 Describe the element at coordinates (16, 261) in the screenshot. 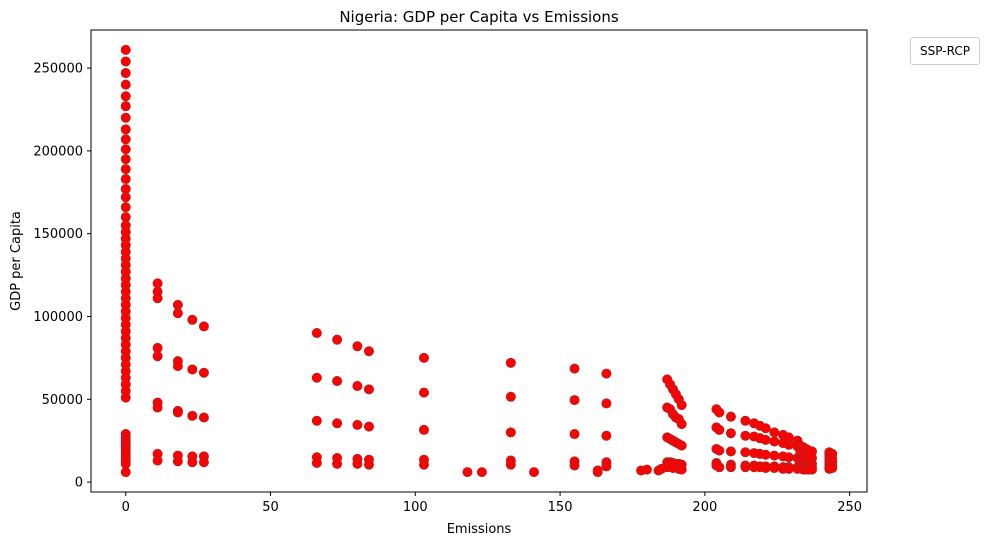

I see `y-axis-title: GDP per Capita` at that location.